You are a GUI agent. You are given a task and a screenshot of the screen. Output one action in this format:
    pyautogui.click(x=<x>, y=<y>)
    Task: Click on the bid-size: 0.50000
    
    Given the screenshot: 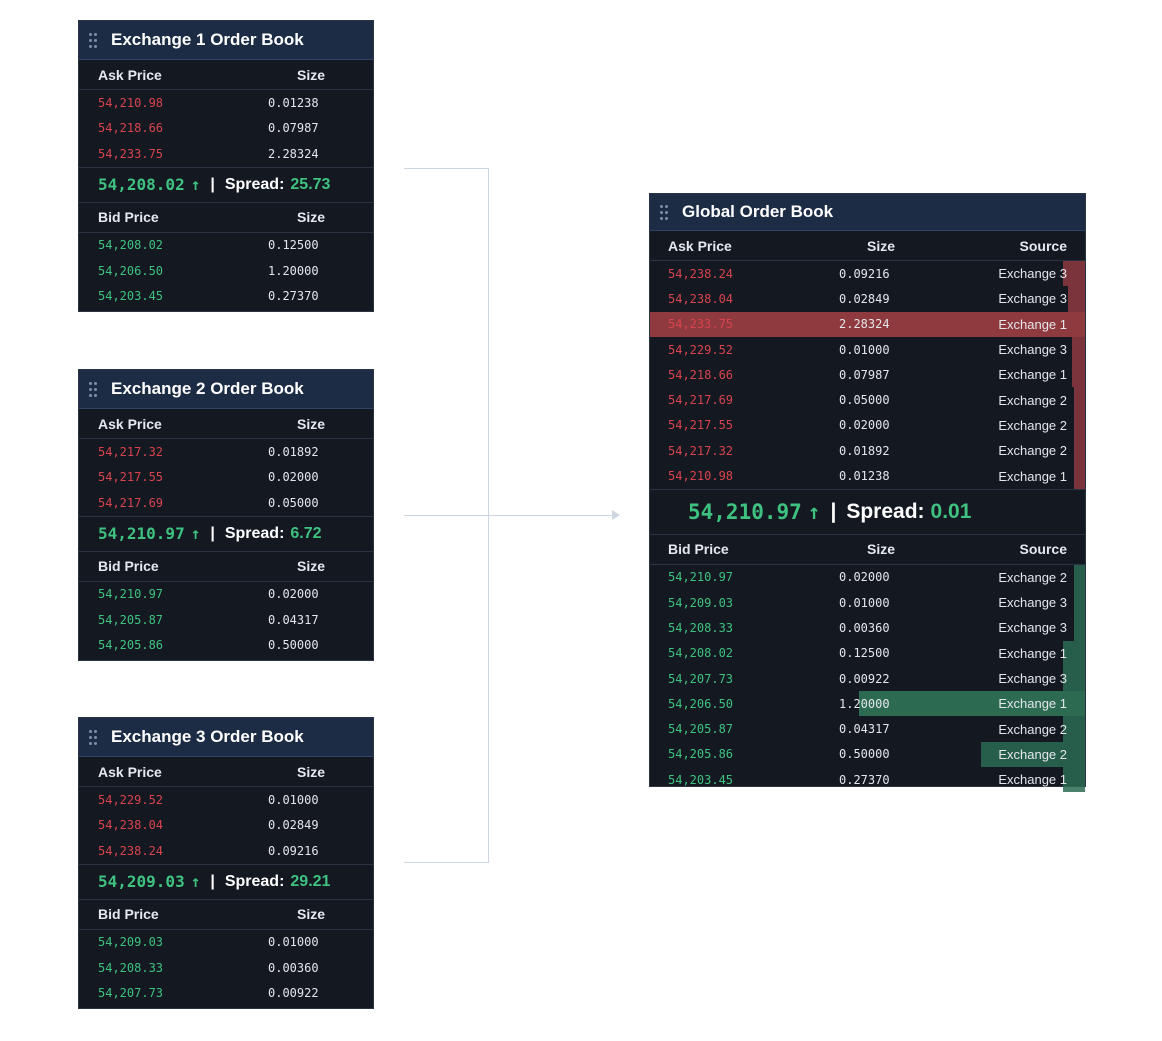 What is the action you would take?
    pyautogui.click(x=293, y=645)
    